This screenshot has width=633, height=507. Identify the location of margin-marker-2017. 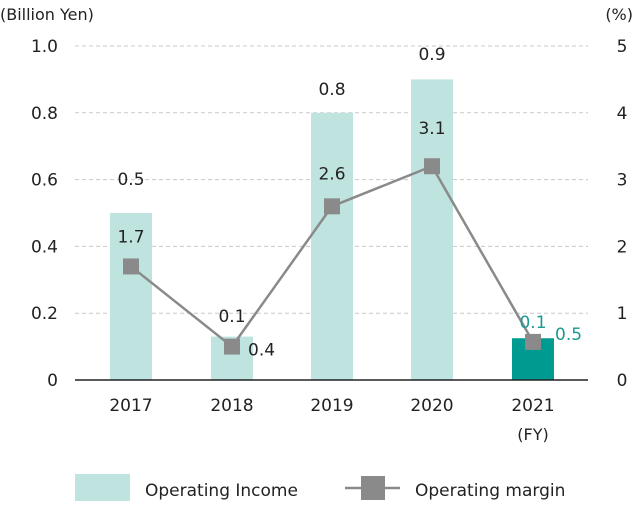
(131, 266).